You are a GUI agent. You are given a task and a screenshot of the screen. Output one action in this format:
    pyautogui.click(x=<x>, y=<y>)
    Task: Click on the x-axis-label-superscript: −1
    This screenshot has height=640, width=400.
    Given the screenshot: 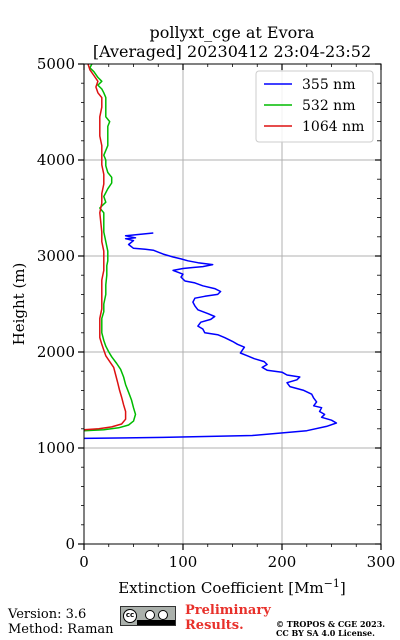 What is the action you would take?
    pyautogui.click(x=332, y=583)
    